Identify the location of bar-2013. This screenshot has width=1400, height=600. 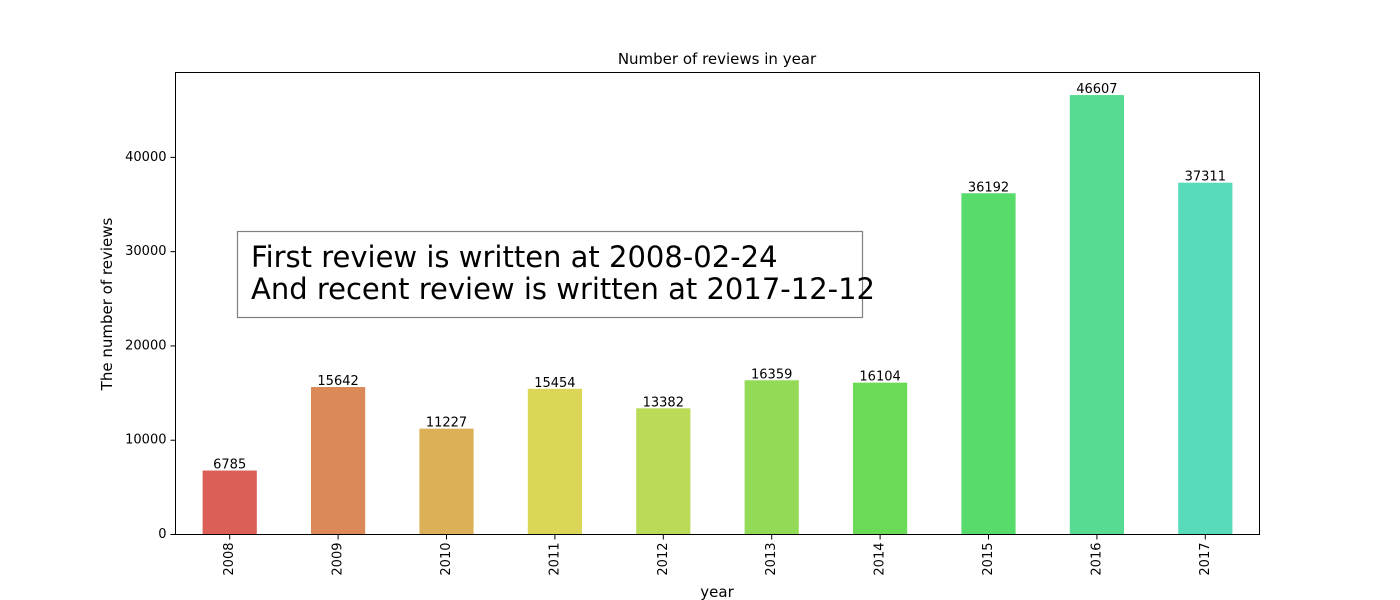
(771, 457).